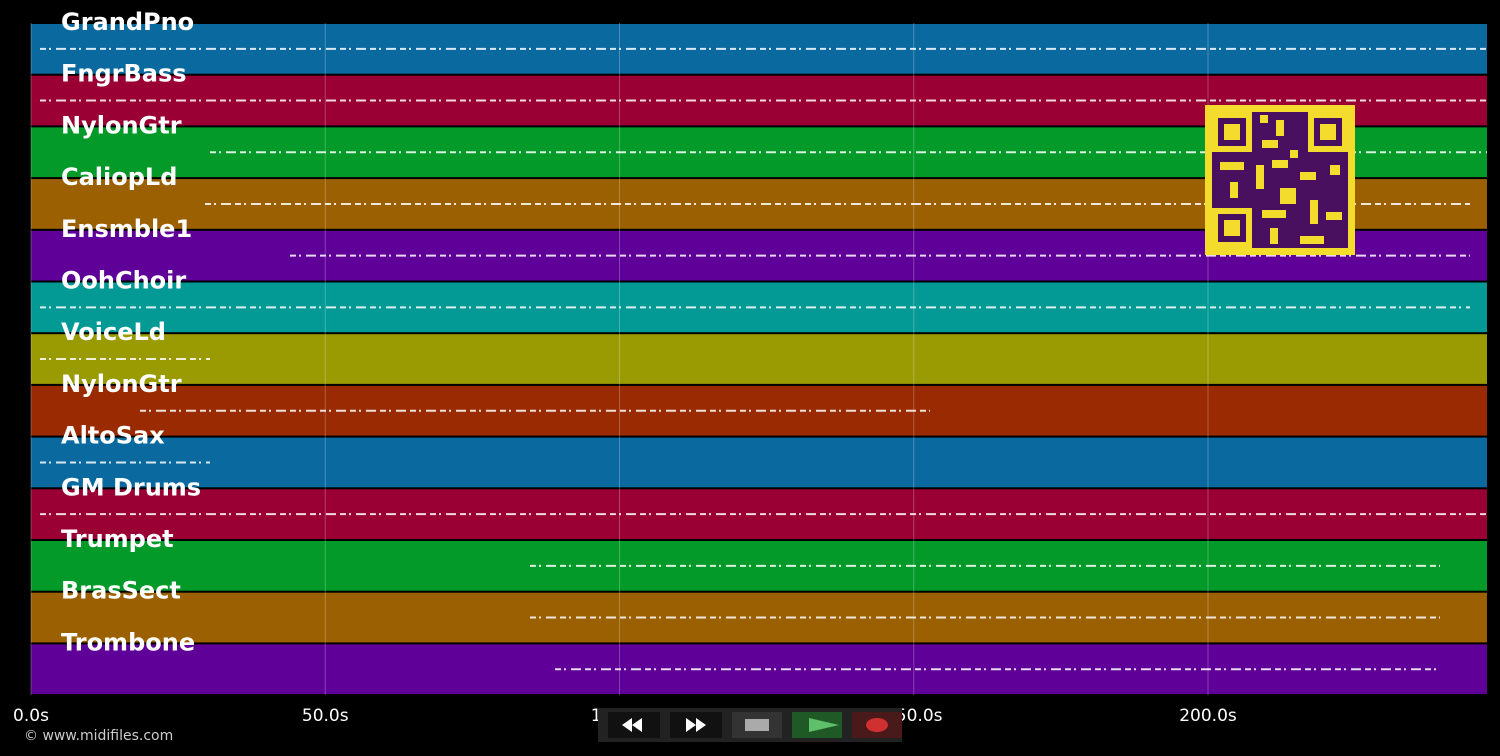  I want to click on track-label: AltoSax, so click(113, 436).